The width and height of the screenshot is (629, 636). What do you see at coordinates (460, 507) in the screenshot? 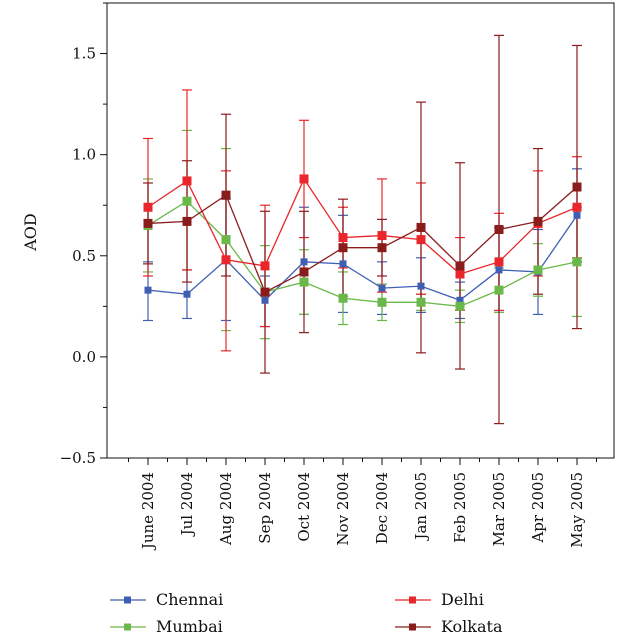
I see `x-tick-label: Feb 2005` at bounding box center [460, 507].